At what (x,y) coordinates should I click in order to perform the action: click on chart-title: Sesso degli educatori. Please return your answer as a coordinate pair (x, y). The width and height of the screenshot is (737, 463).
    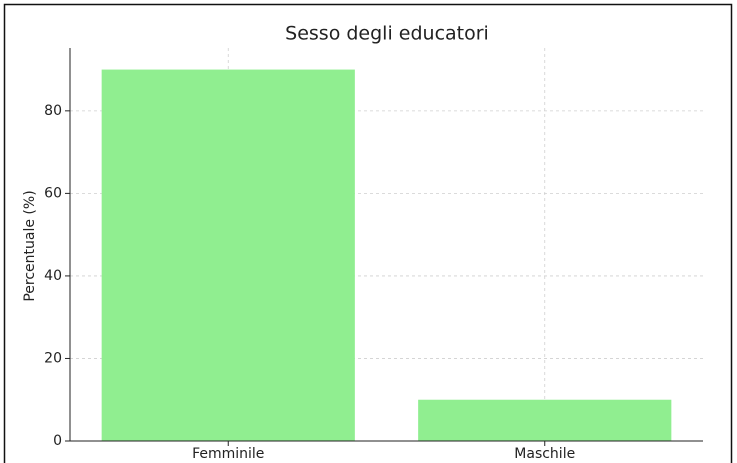
    Looking at the image, I should click on (387, 34).